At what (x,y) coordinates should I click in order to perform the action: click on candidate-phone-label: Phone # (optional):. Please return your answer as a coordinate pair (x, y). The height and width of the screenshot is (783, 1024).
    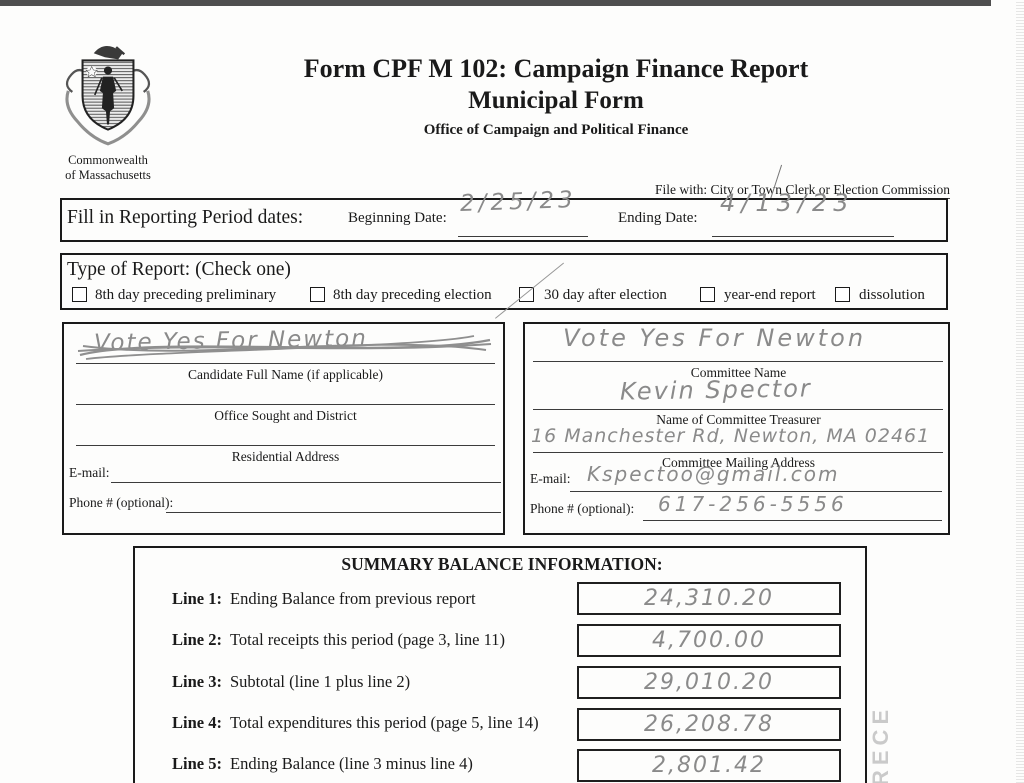
    Looking at the image, I should click on (121, 502).